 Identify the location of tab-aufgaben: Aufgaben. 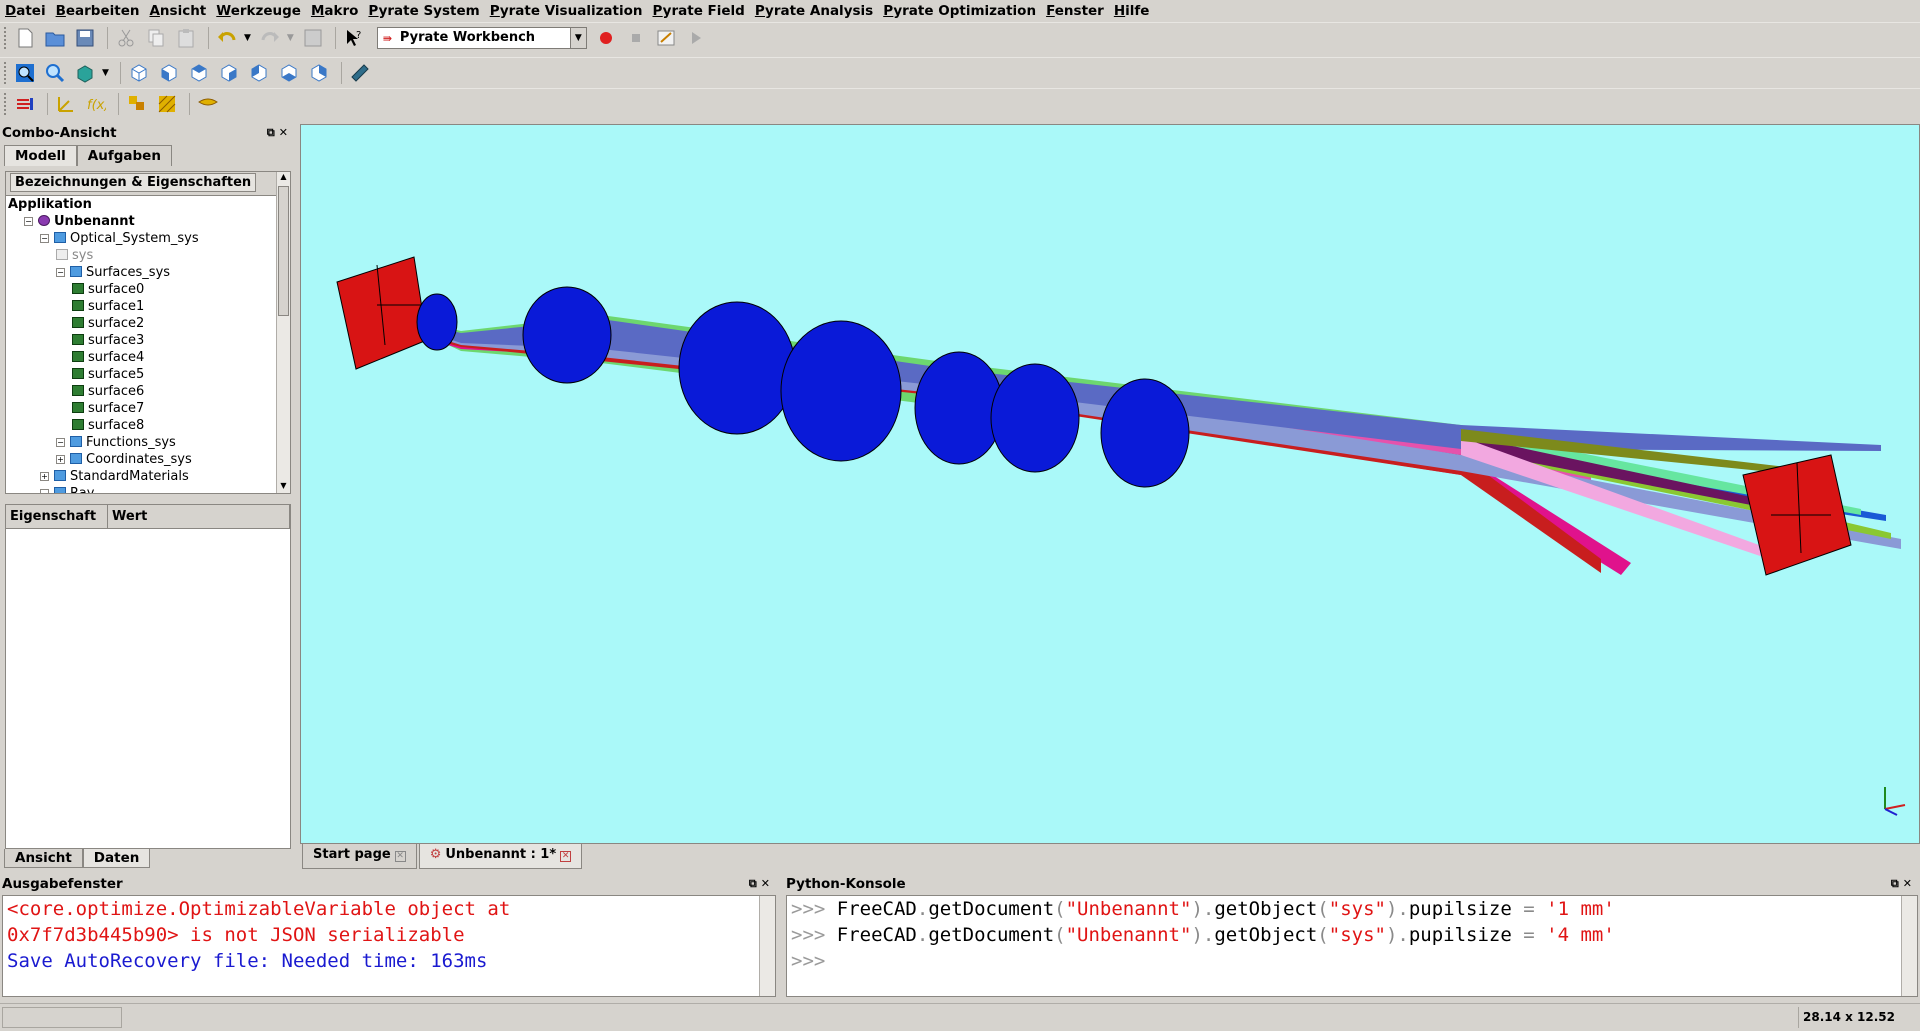
(124, 155).